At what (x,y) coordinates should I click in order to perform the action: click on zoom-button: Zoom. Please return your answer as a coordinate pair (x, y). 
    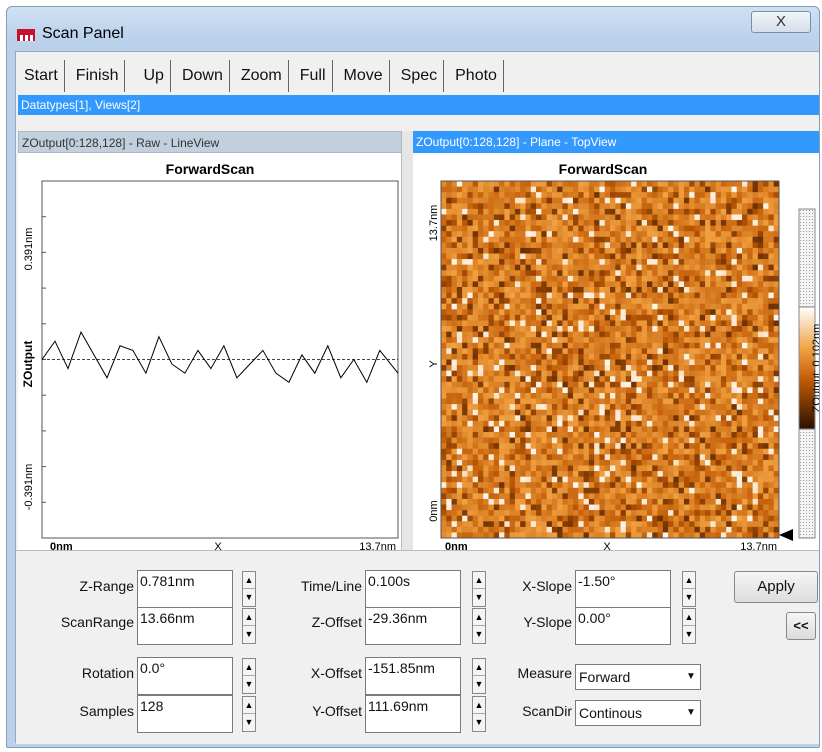
    Looking at the image, I should click on (262, 76).